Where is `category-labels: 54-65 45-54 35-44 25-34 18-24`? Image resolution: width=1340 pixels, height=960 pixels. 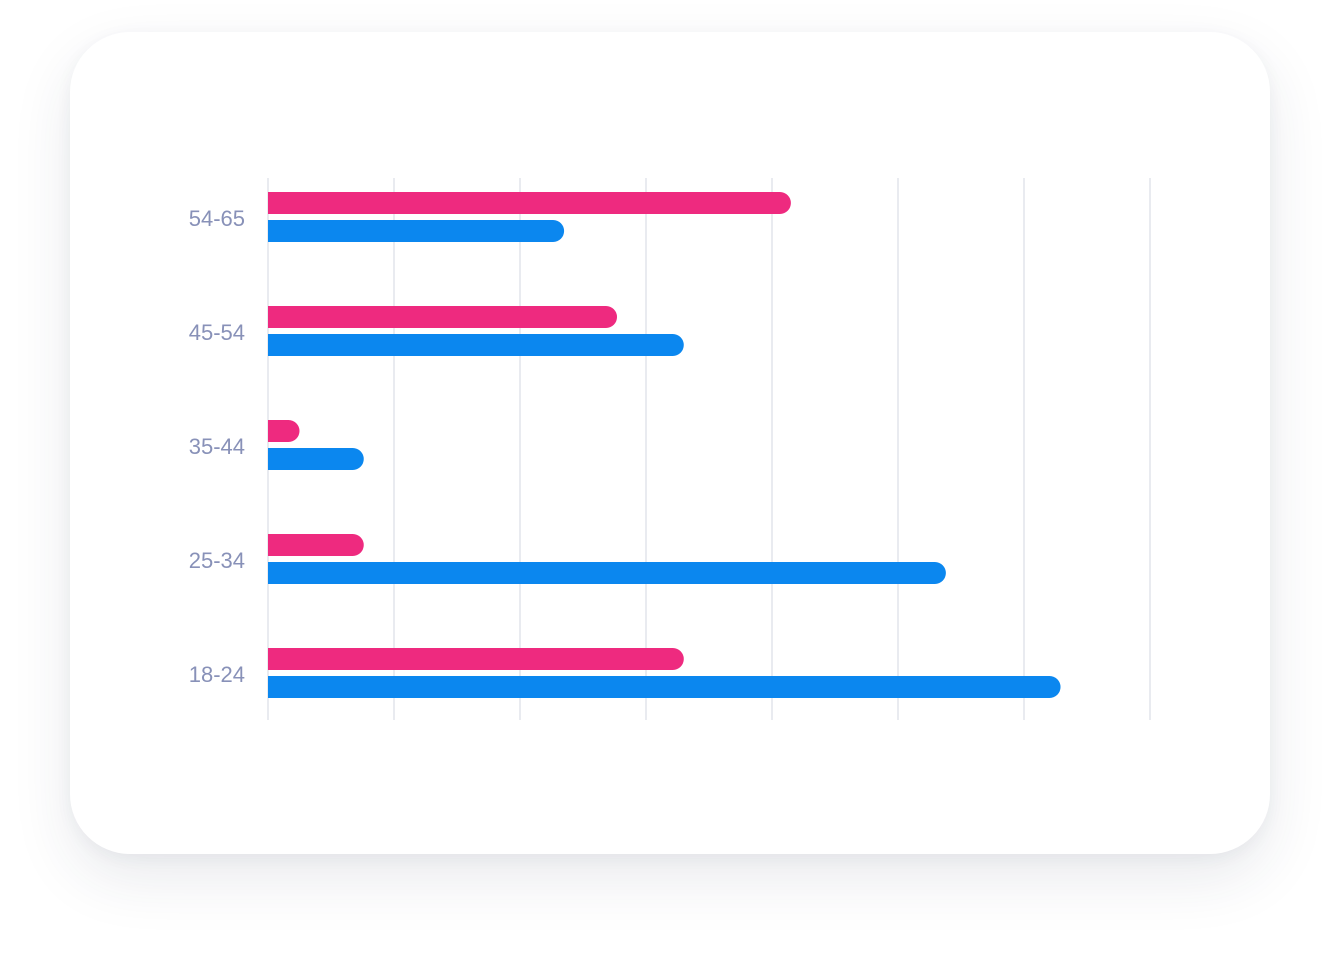 category-labels: 54-65 45-54 35-44 25-34 18-24 is located at coordinates (217, 446).